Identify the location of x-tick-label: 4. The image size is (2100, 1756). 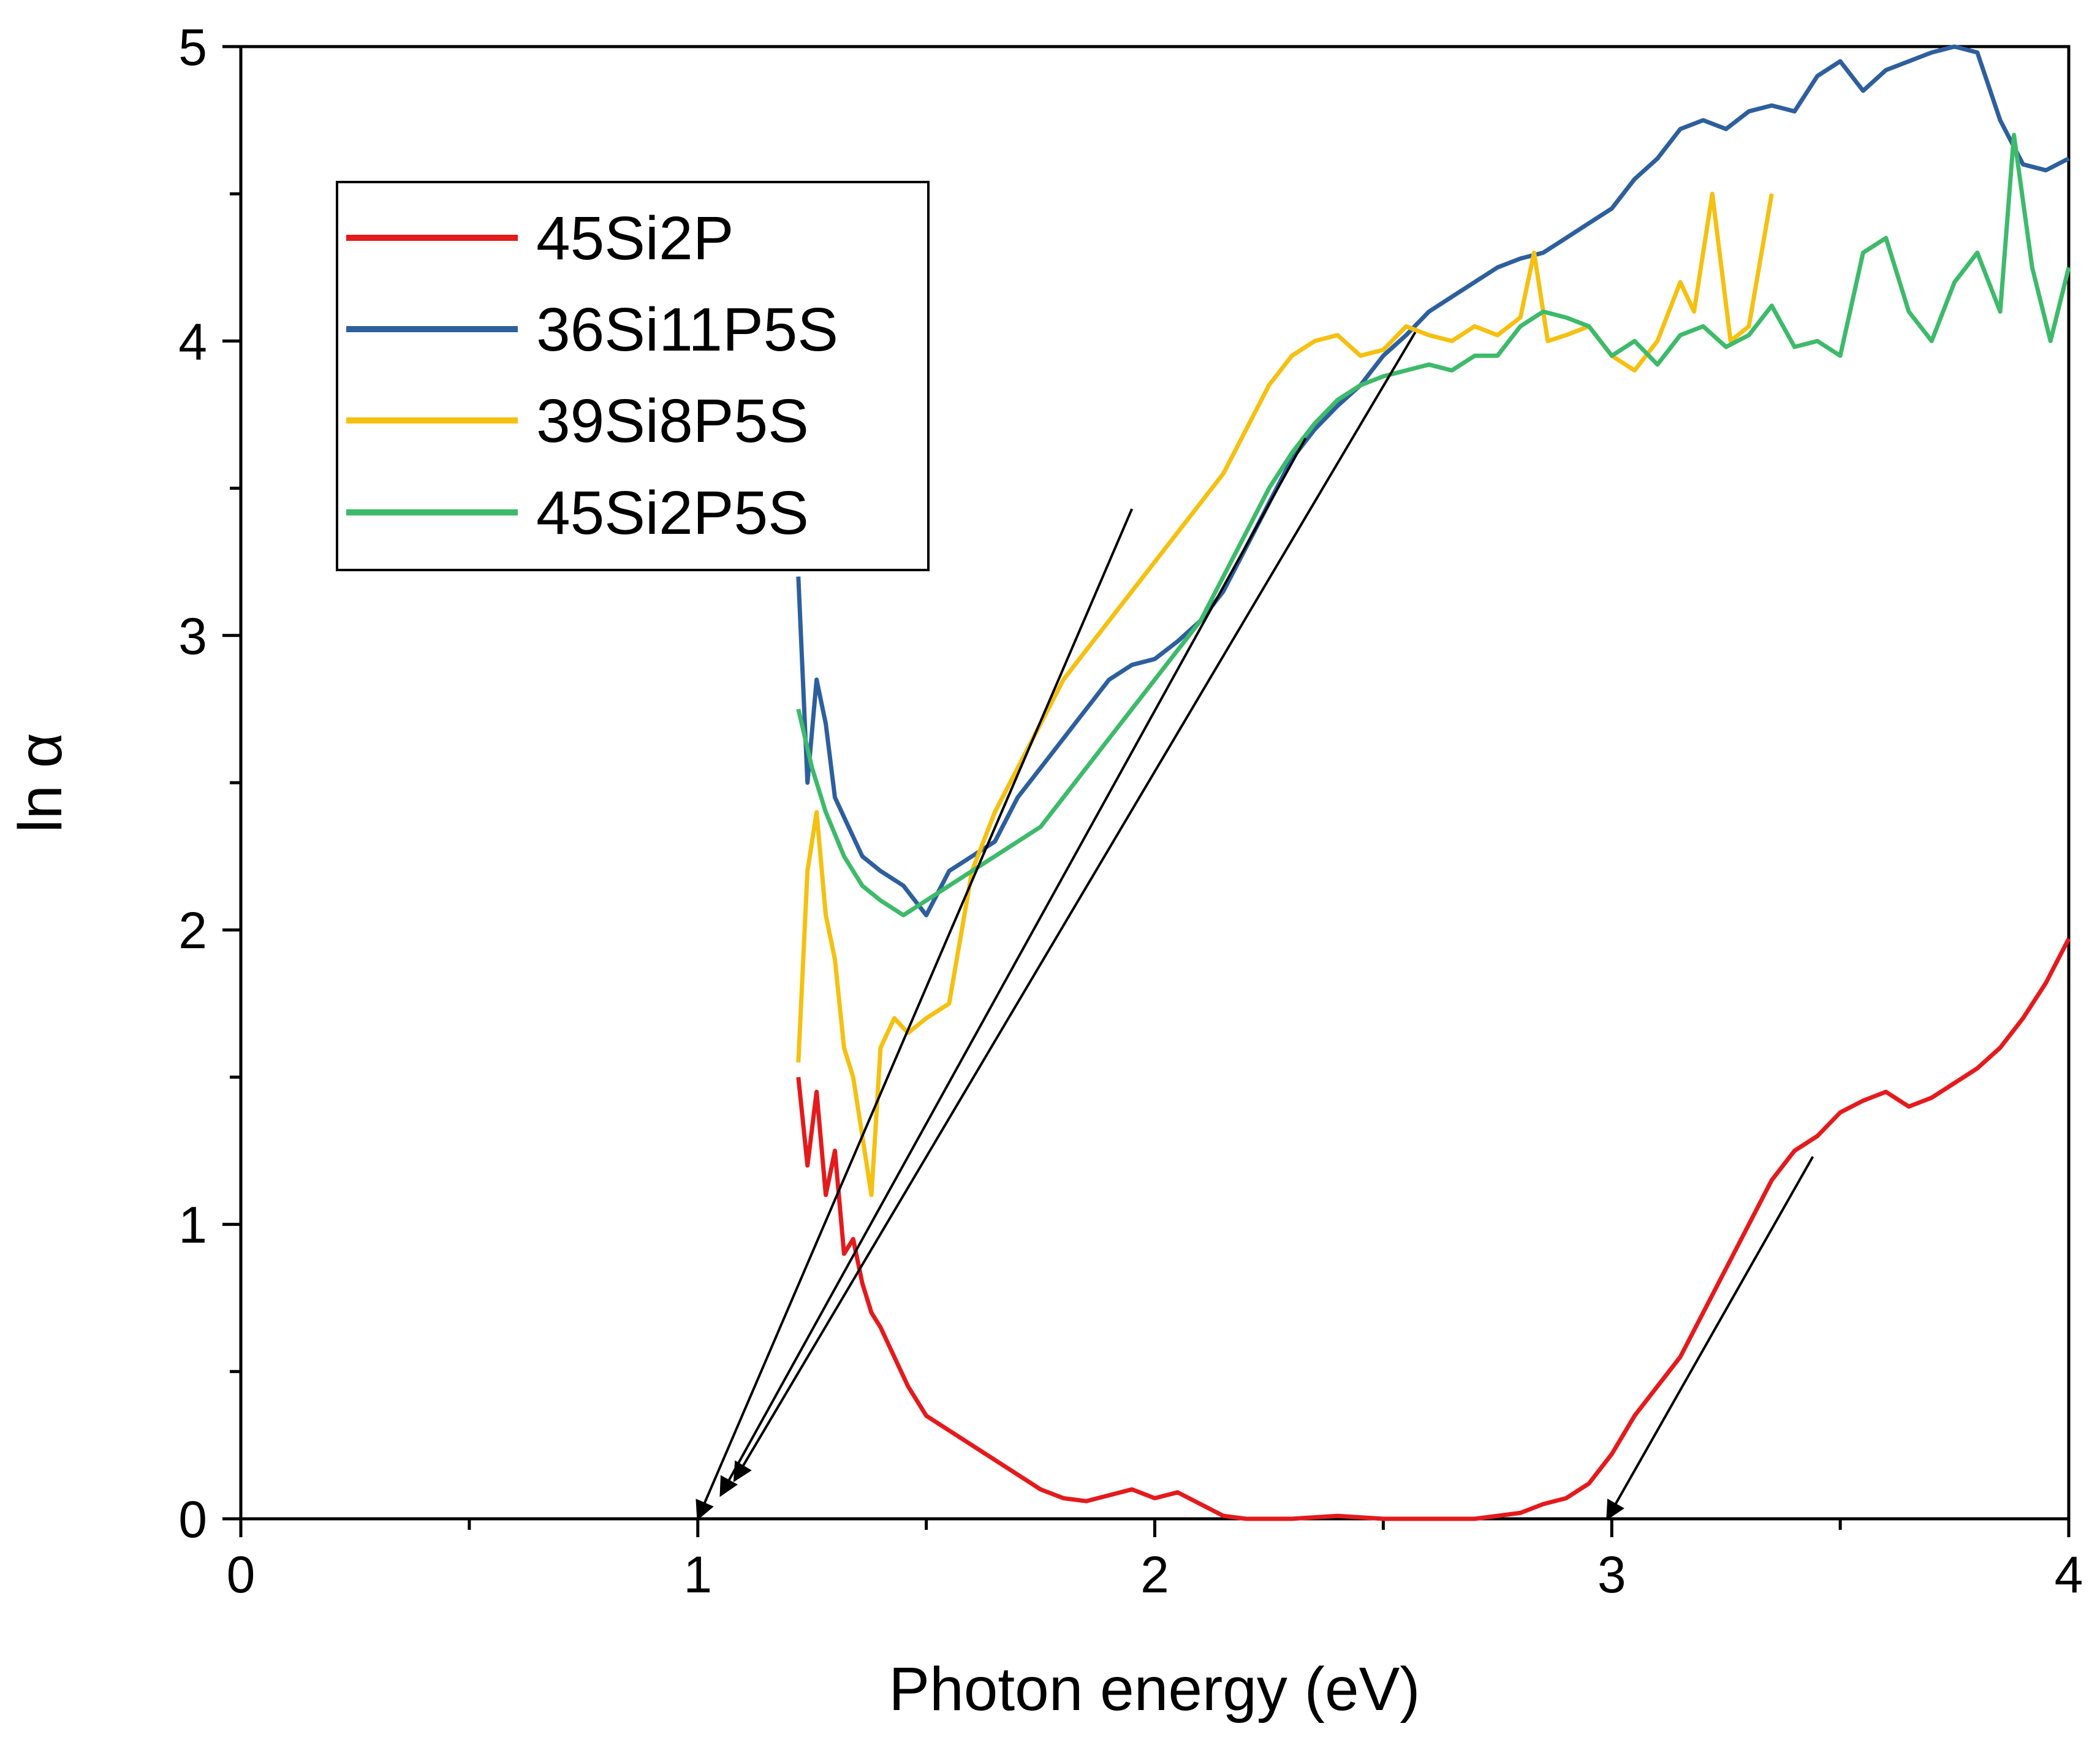
(2069, 1574).